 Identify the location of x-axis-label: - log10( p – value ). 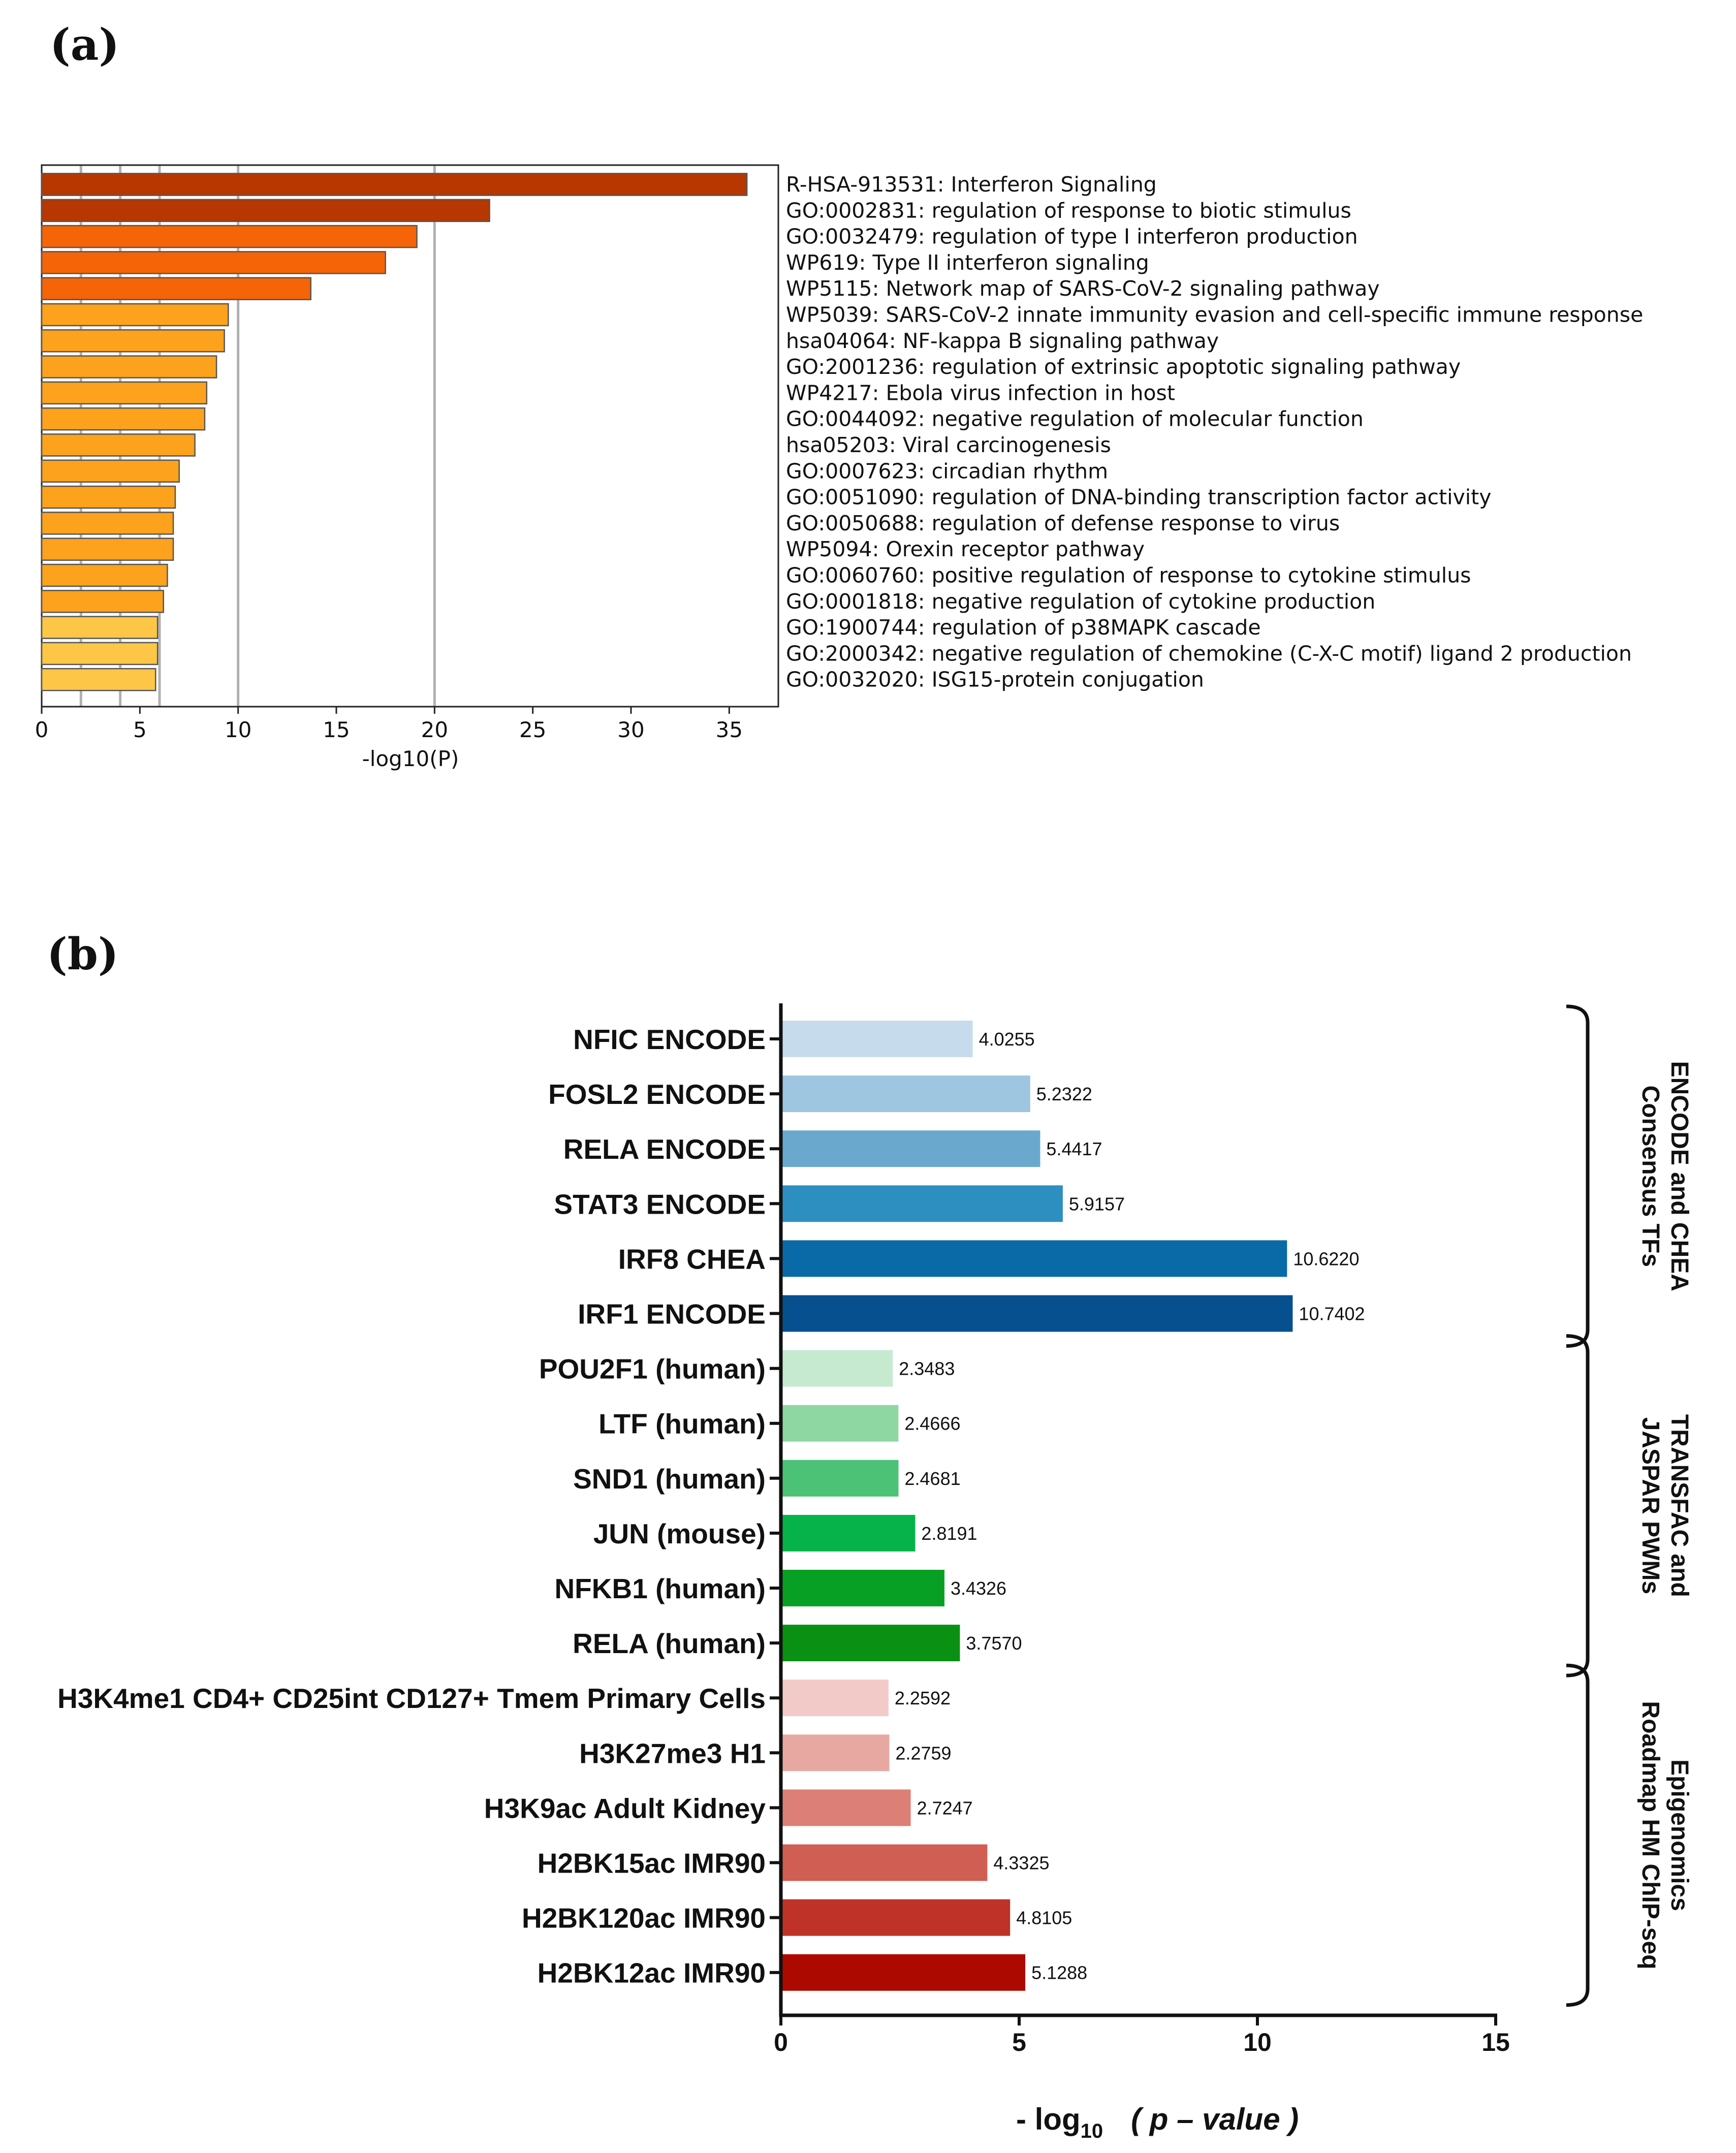
(1157, 2122).